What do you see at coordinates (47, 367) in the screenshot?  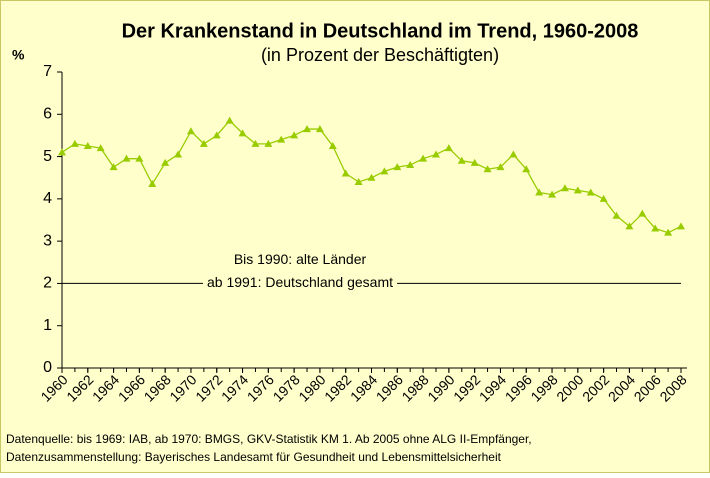 I see `y-tick-label: 0` at bounding box center [47, 367].